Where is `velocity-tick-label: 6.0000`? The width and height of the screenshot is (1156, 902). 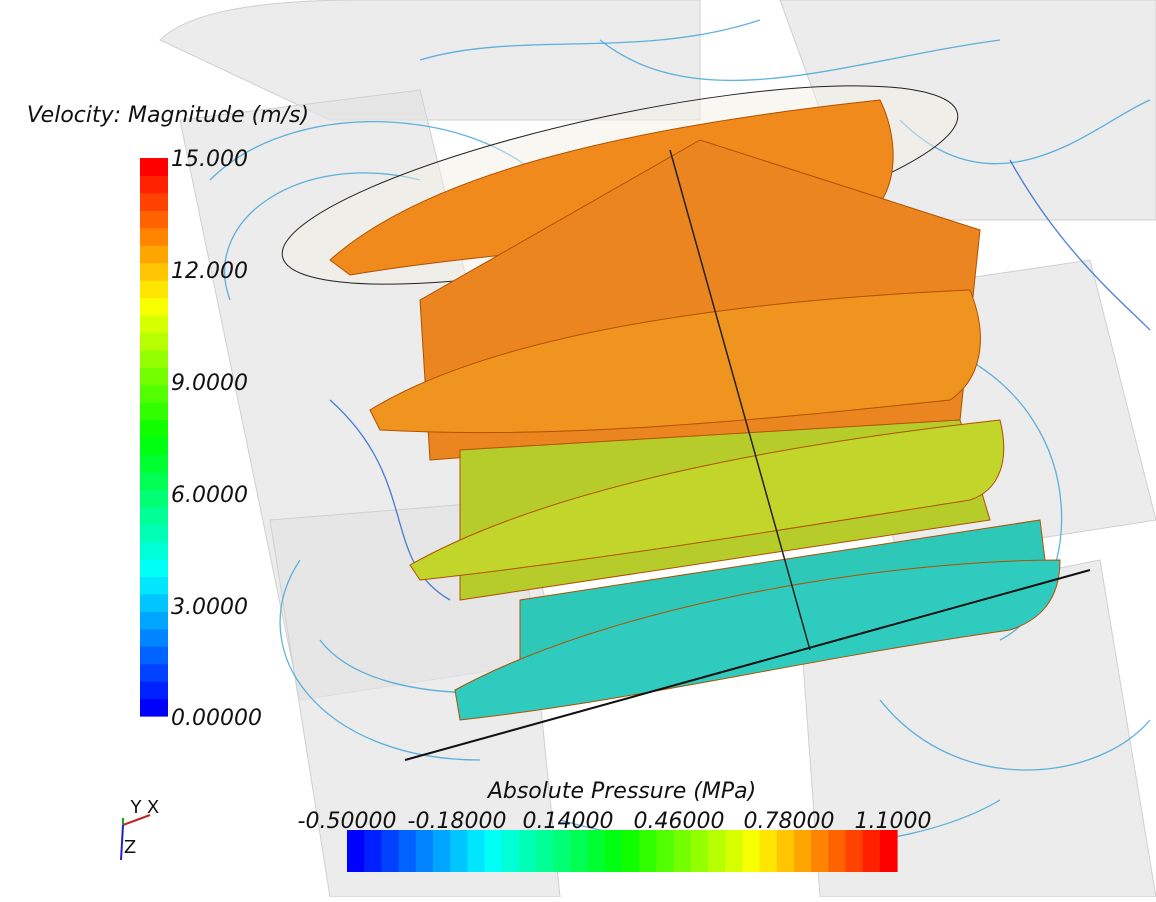
velocity-tick-label: 6.0000 is located at coordinates (209, 495).